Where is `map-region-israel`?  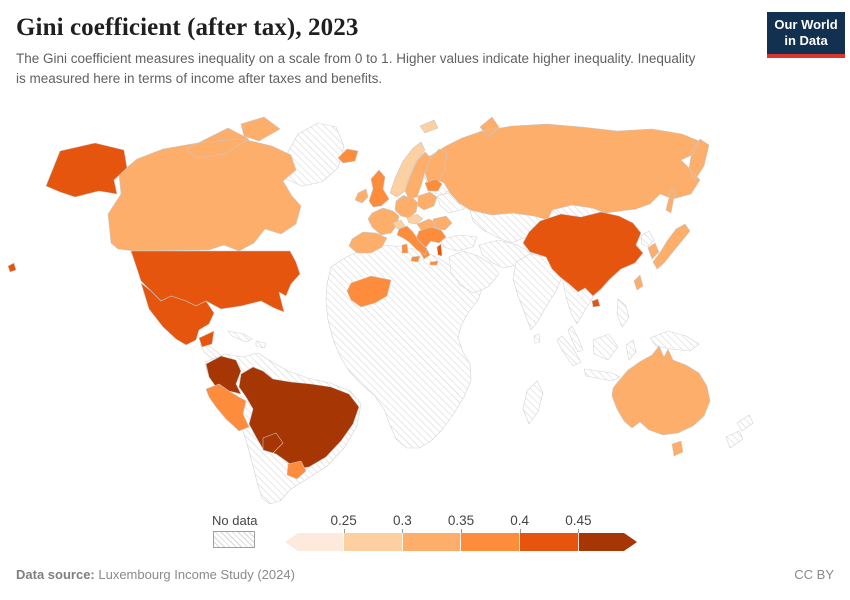
map-region-israel is located at coordinates (439, 250).